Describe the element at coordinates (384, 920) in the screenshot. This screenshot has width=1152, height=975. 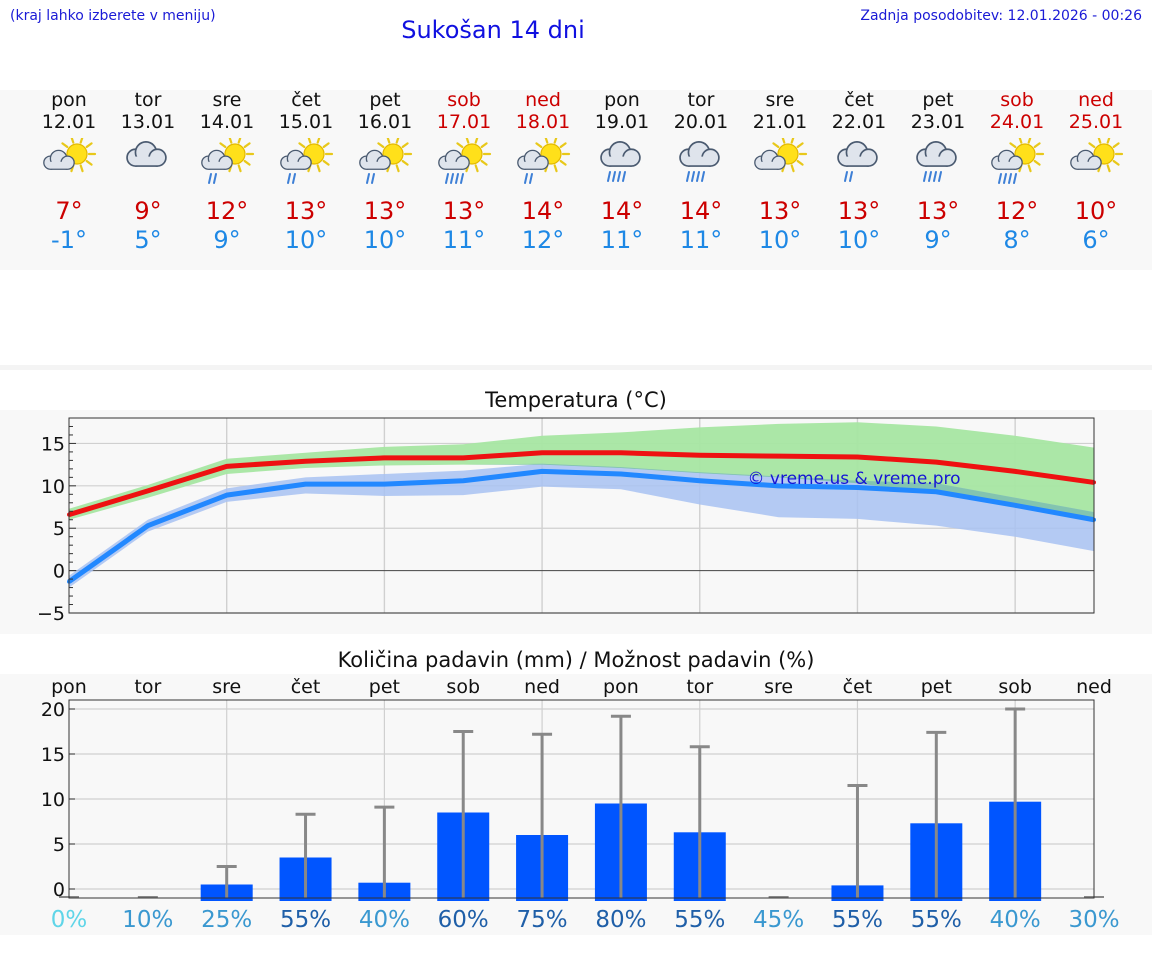
I see `precipitation-probability: 40%` at that location.